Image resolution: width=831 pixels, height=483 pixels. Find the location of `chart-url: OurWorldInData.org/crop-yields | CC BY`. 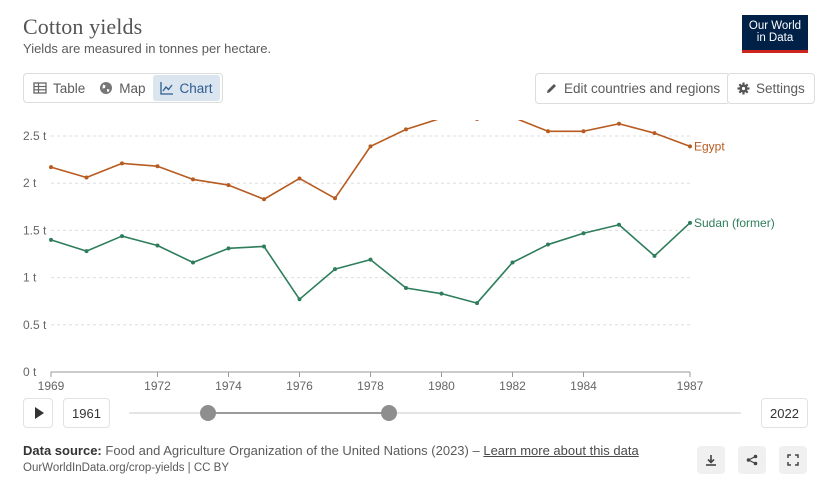

chart-url: OurWorldInData.org/crop-yields | CC BY is located at coordinates (126, 468).